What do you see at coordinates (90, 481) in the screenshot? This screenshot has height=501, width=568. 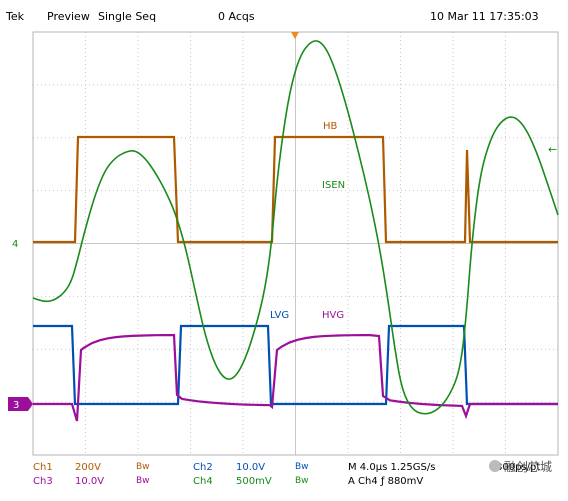 I see `ch3-scale: 10.0V` at bounding box center [90, 481].